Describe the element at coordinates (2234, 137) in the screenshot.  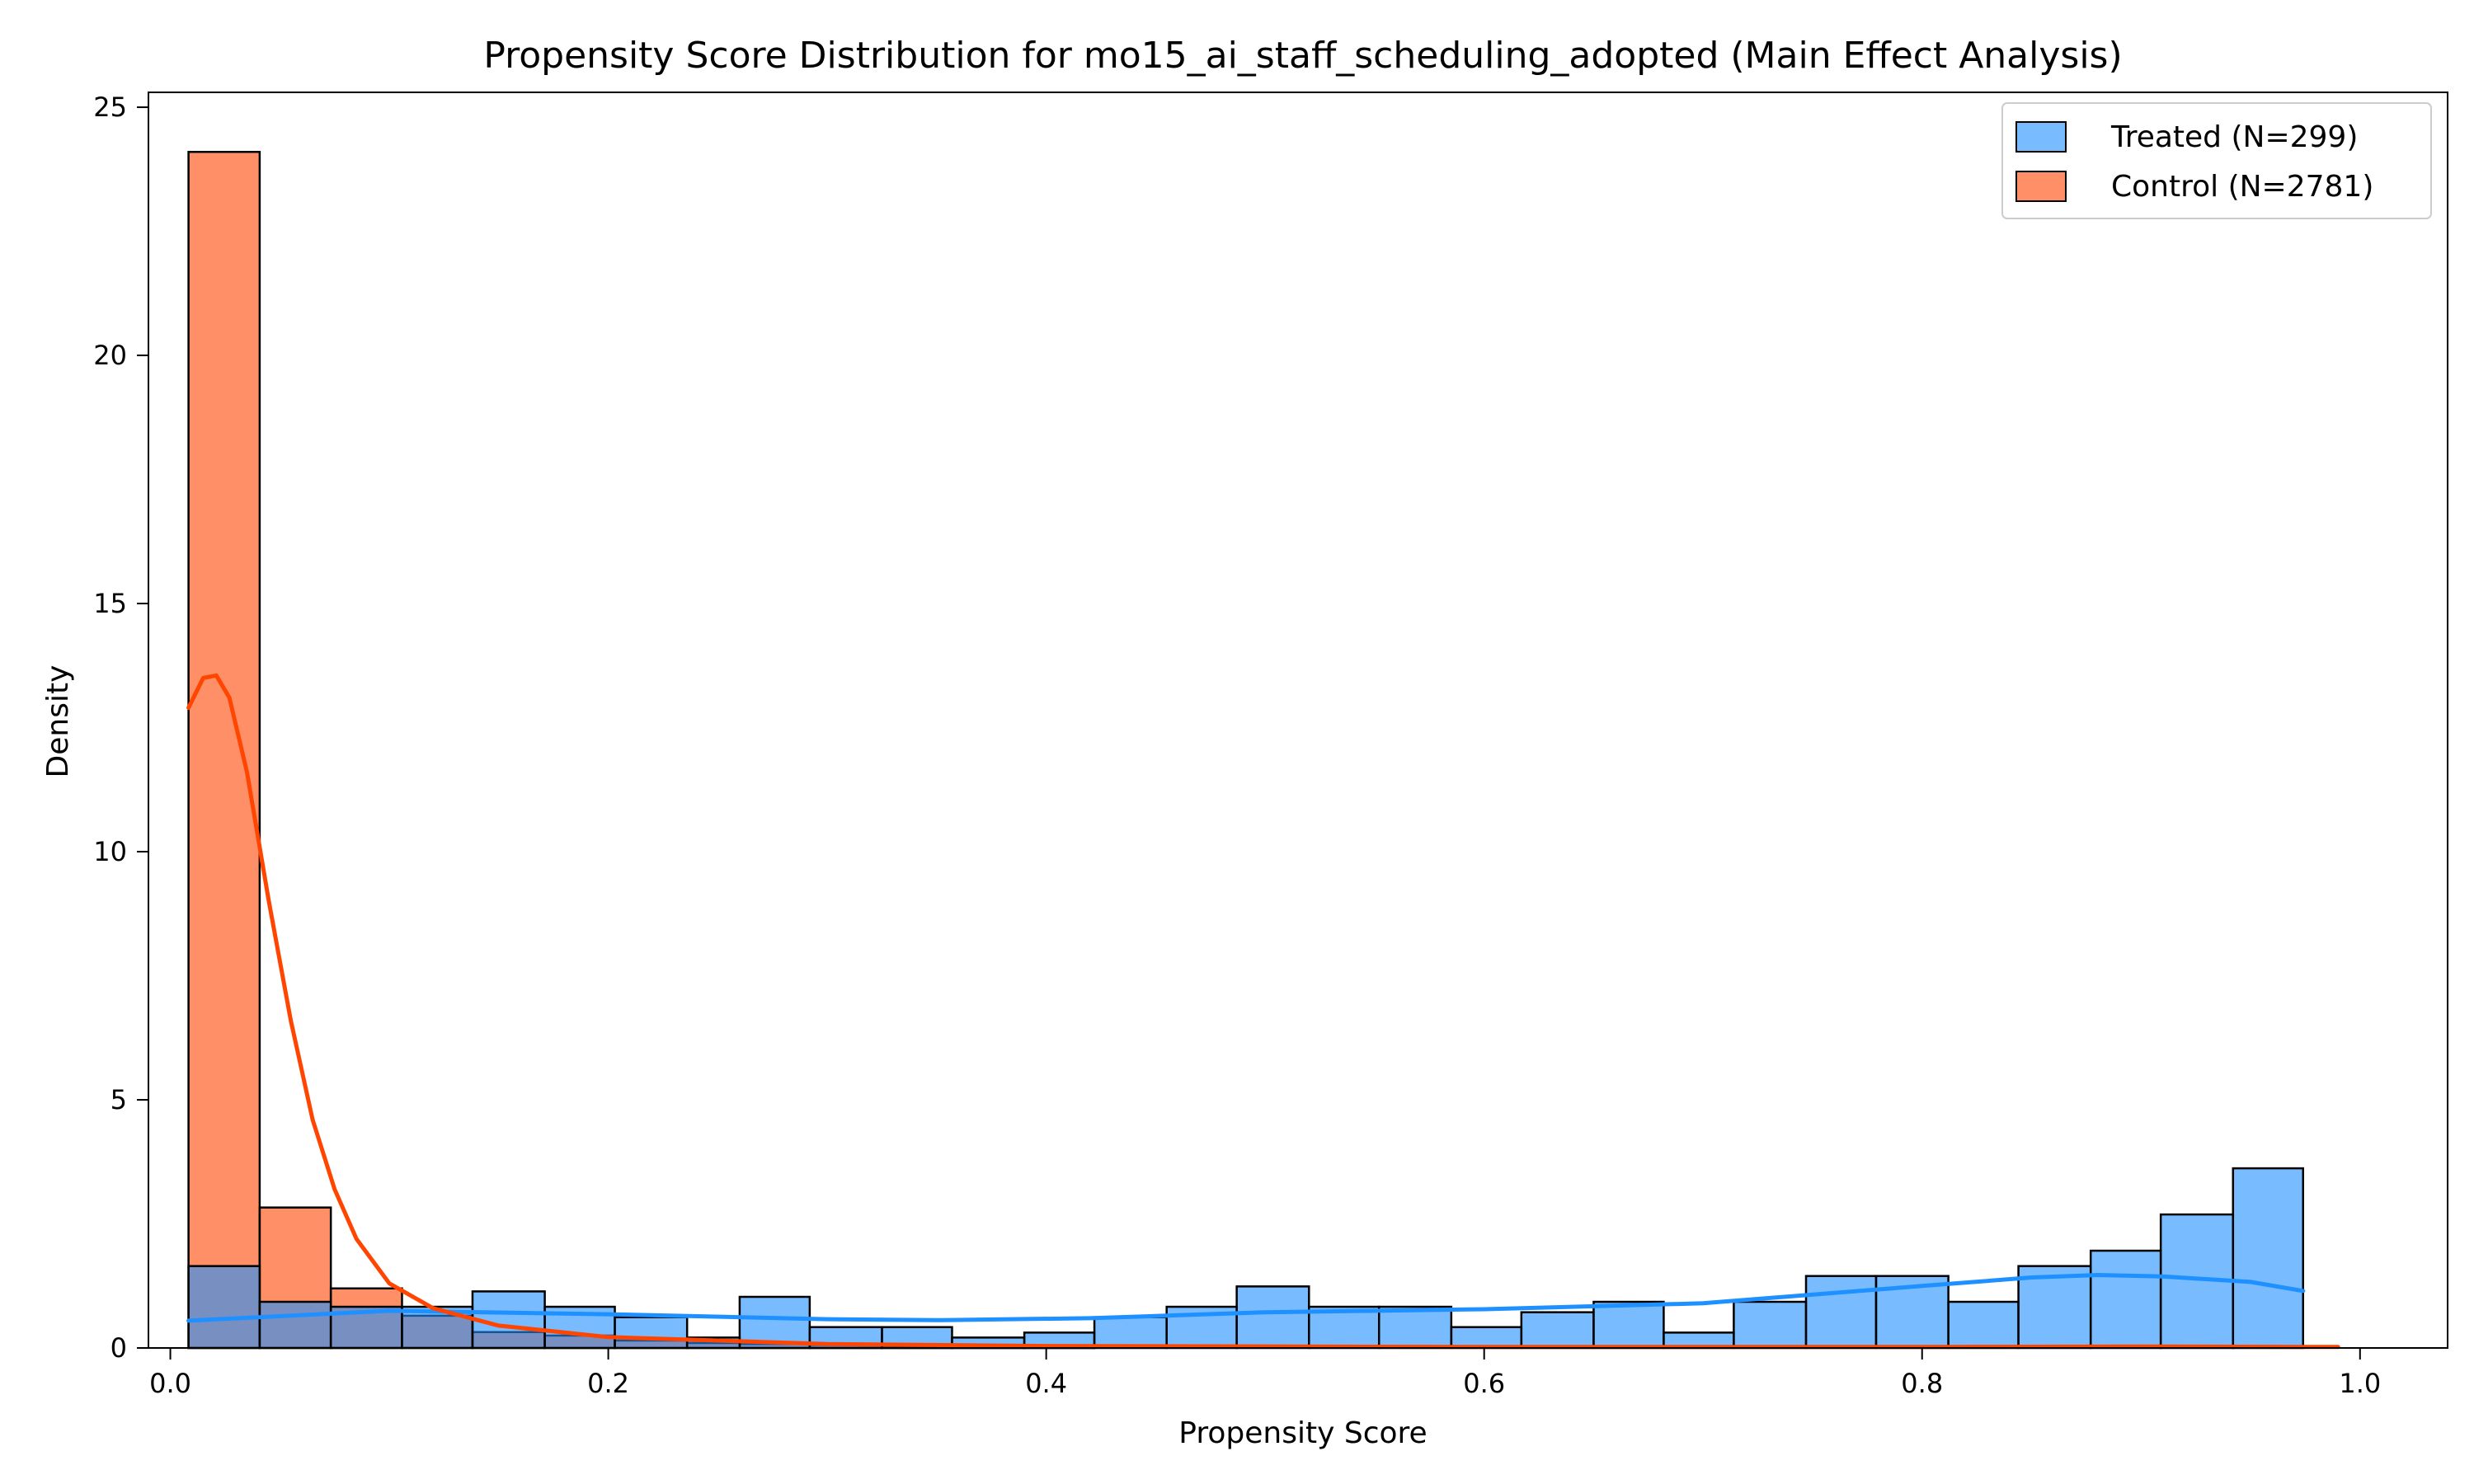
I see `legend-label-treated: Treated (N=299)` at that location.